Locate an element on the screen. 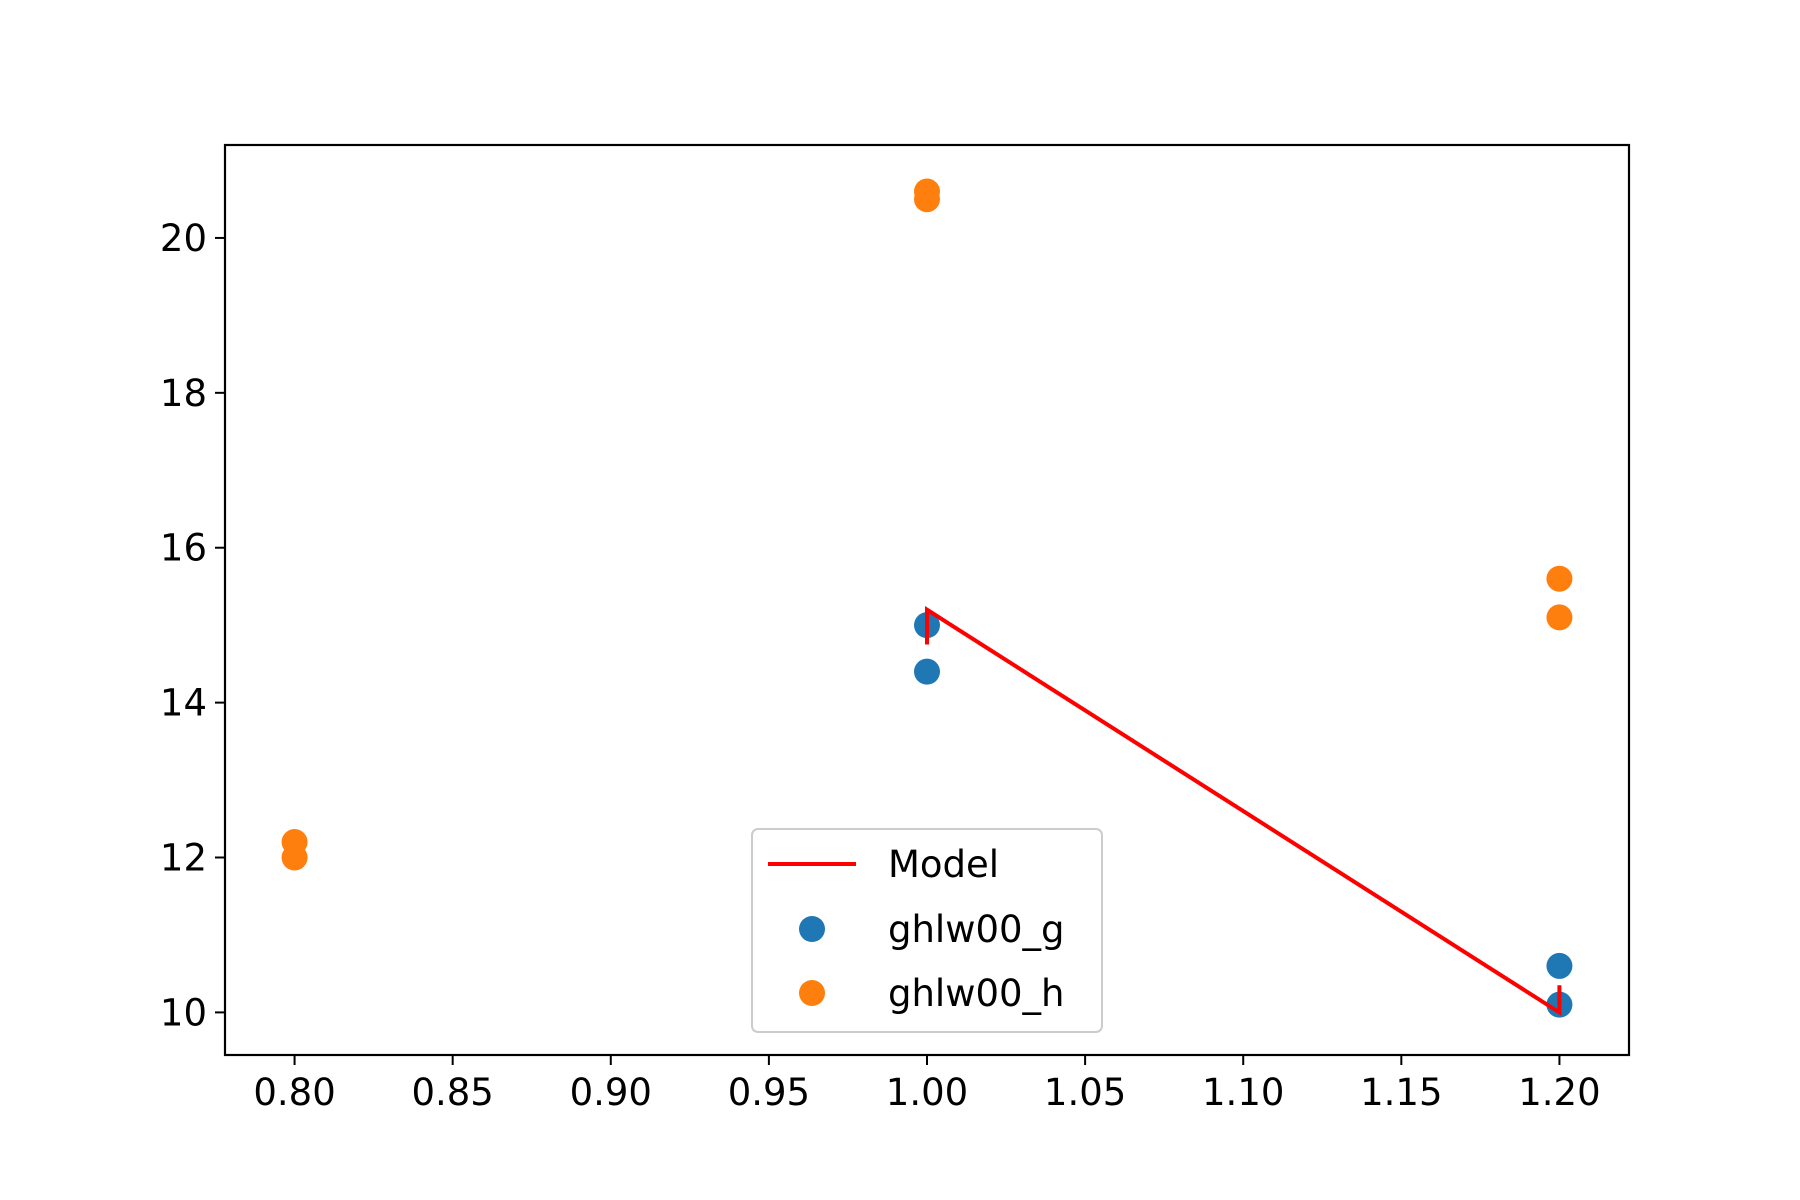  x-tick-label-1: 0.85 is located at coordinates (452, 1092).